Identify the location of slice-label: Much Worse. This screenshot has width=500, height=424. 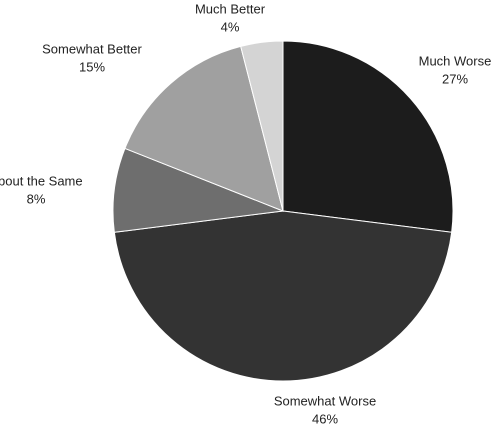
(455, 60).